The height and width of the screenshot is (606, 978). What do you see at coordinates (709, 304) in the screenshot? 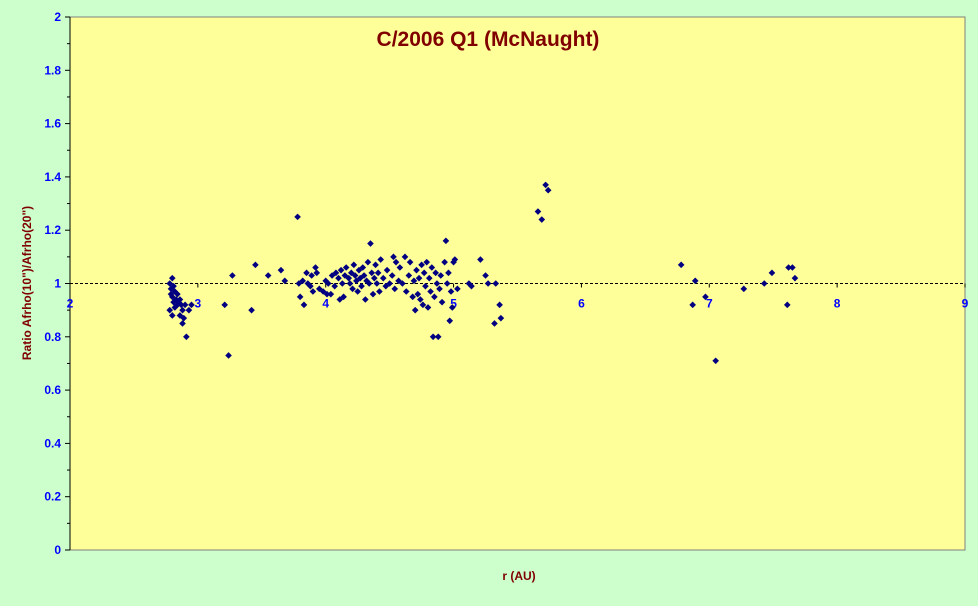
I see `x-tick-label: 7` at bounding box center [709, 304].